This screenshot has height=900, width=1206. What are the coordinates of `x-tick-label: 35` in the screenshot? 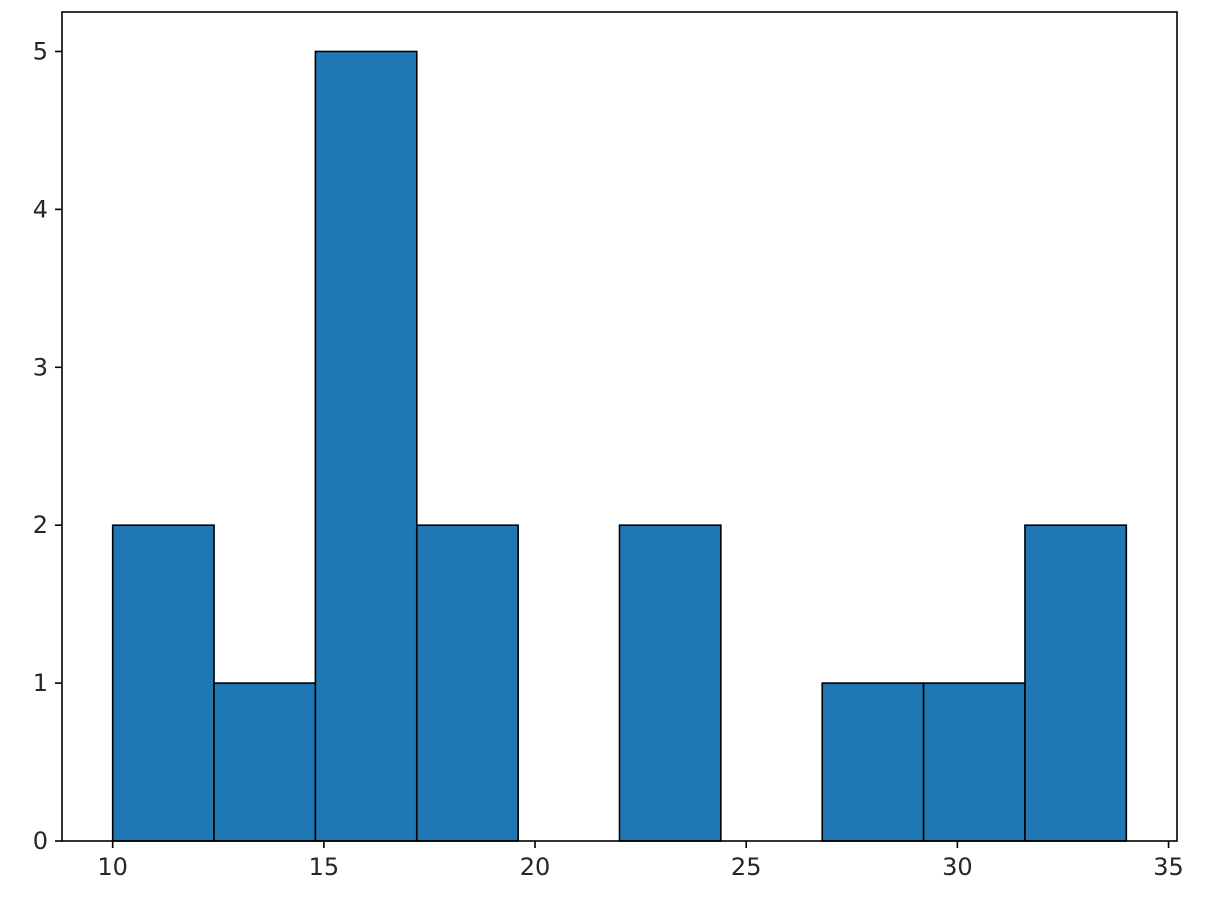 It's located at (1168, 867).